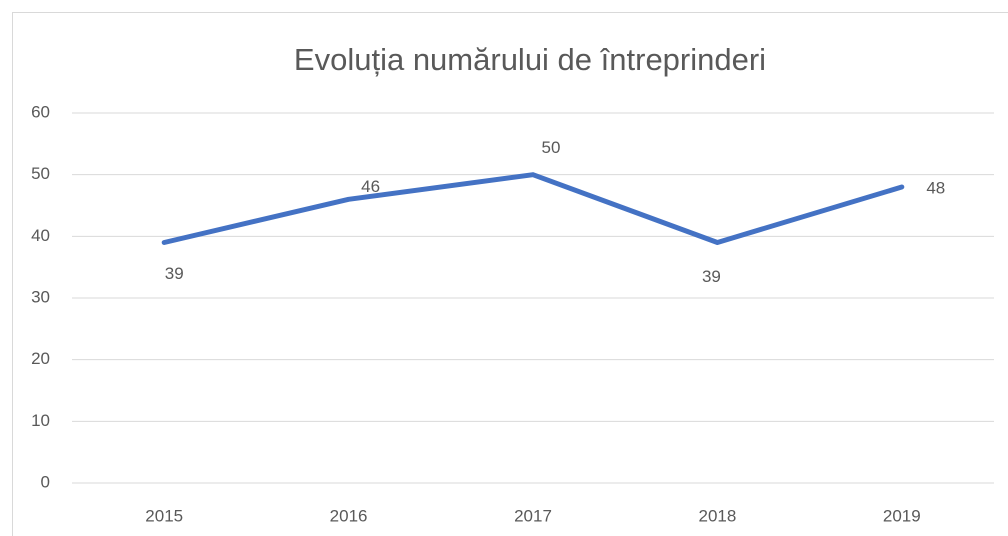 This screenshot has height=536, width=1008. Describe the element at coordinates (40, 111) in the screenshot. I see `y-tick-label: 60` at that location.